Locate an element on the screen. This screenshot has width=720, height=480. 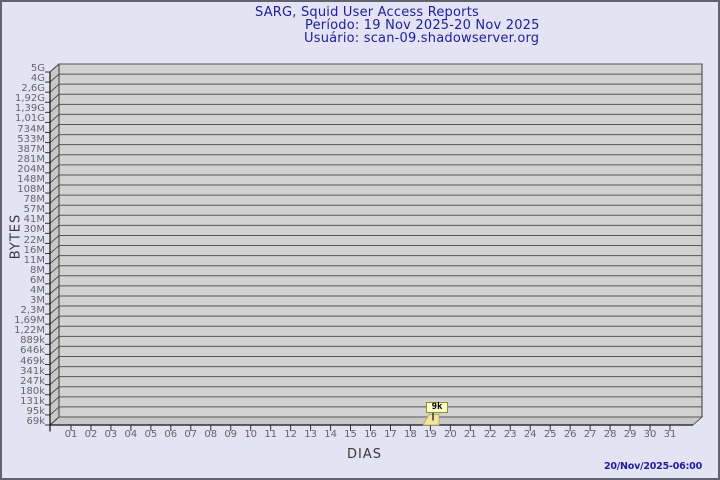
x-tick-label: 05 is located at coordinates (151, 434).